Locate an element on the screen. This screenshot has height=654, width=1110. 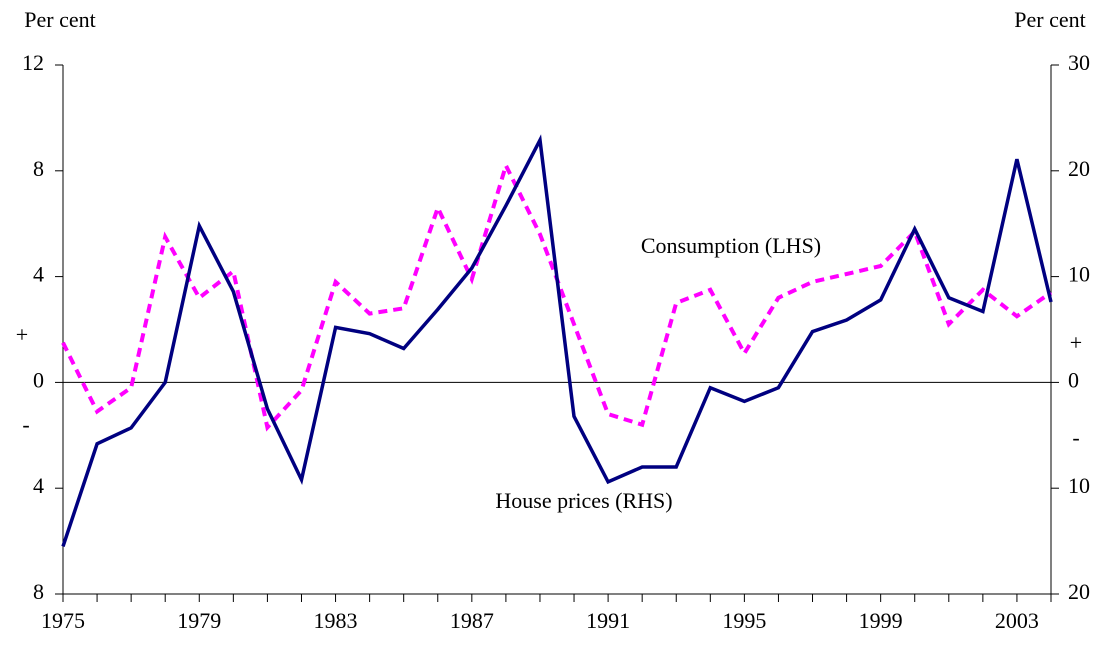
y-tick-label: 0 is located at coordinates (38, 379).